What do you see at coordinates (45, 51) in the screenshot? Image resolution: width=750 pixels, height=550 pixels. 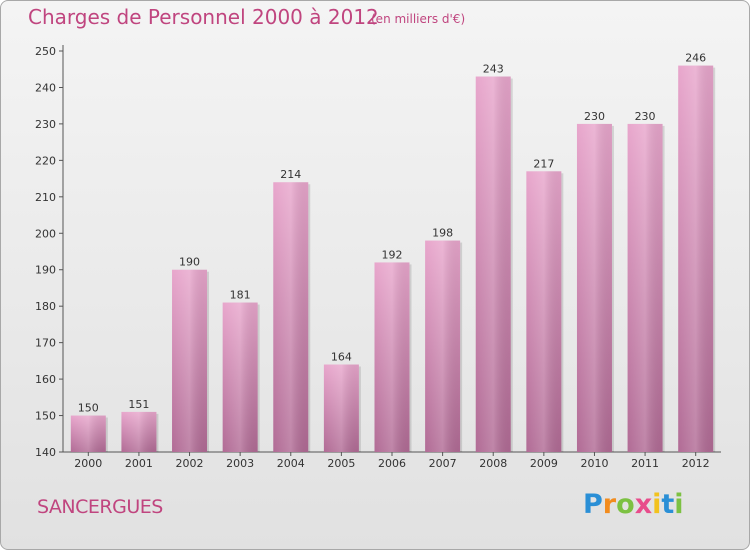 I see `y-tick-label: 250` at bounding box center [45, 51].